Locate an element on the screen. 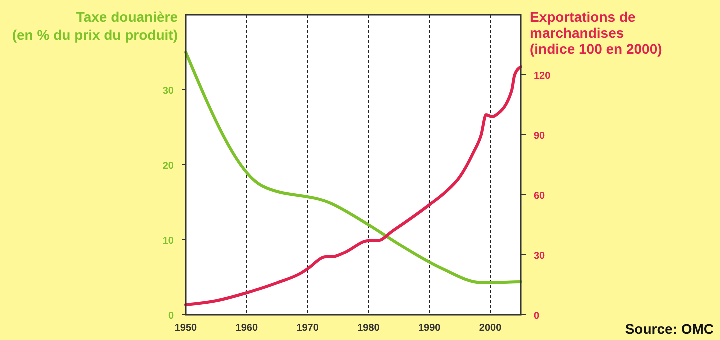 This screenshot has width=720, height=340. source-note: Source: OMC is located at coordinates (669, 329).